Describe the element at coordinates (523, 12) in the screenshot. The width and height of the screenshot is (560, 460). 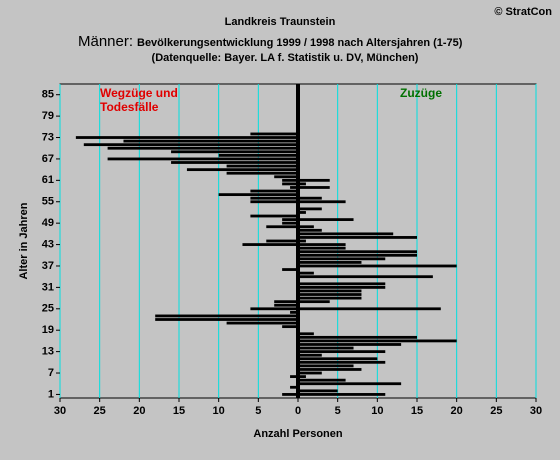
I see `copyright: © StratCon` at that location.